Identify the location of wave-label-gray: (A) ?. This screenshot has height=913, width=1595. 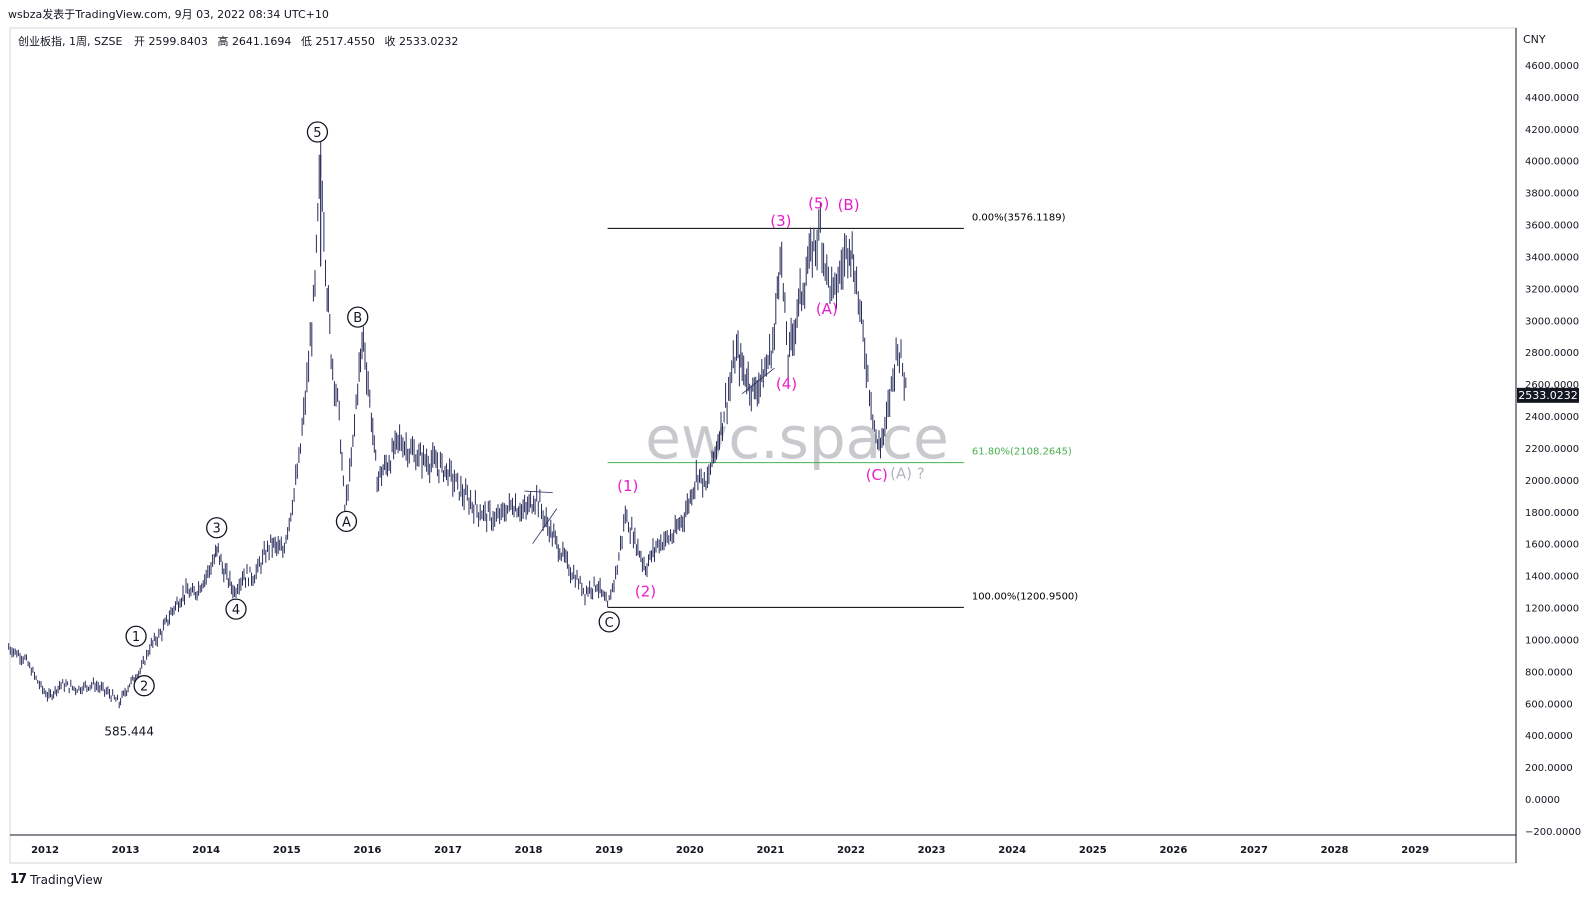
(907, 473).